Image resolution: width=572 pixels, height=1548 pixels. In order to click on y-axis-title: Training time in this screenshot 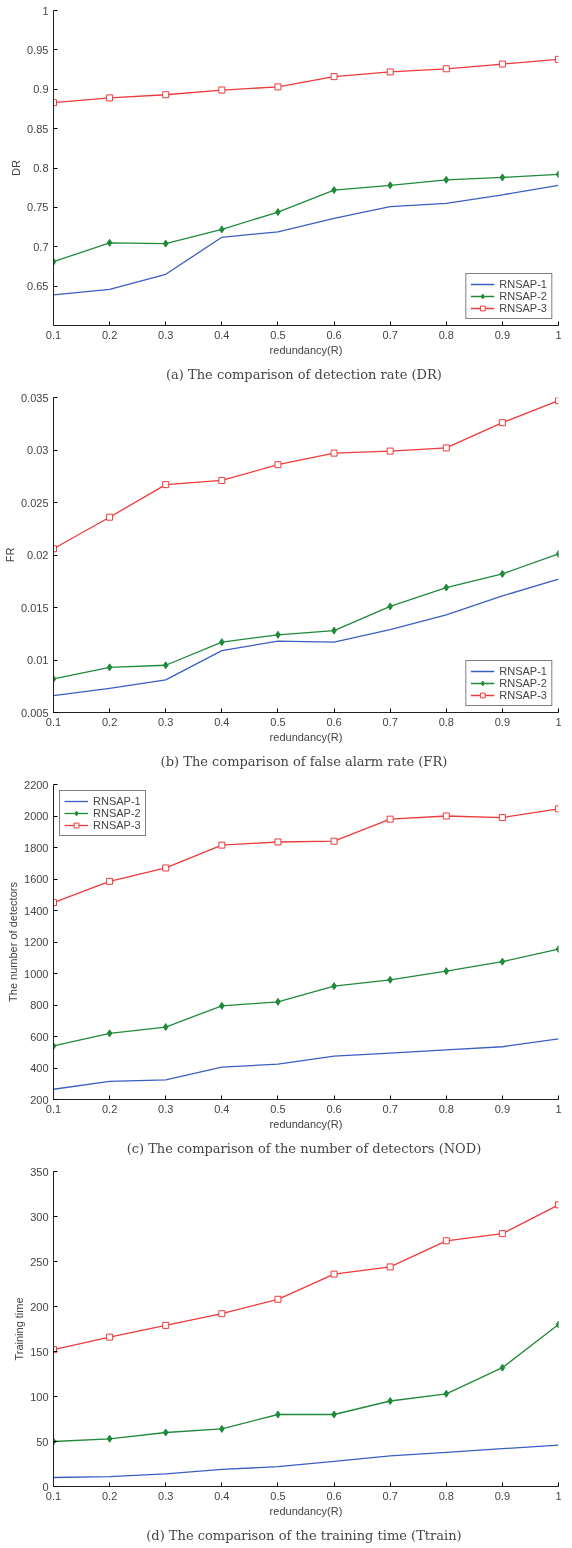, I will do `click(19, 1329)`.